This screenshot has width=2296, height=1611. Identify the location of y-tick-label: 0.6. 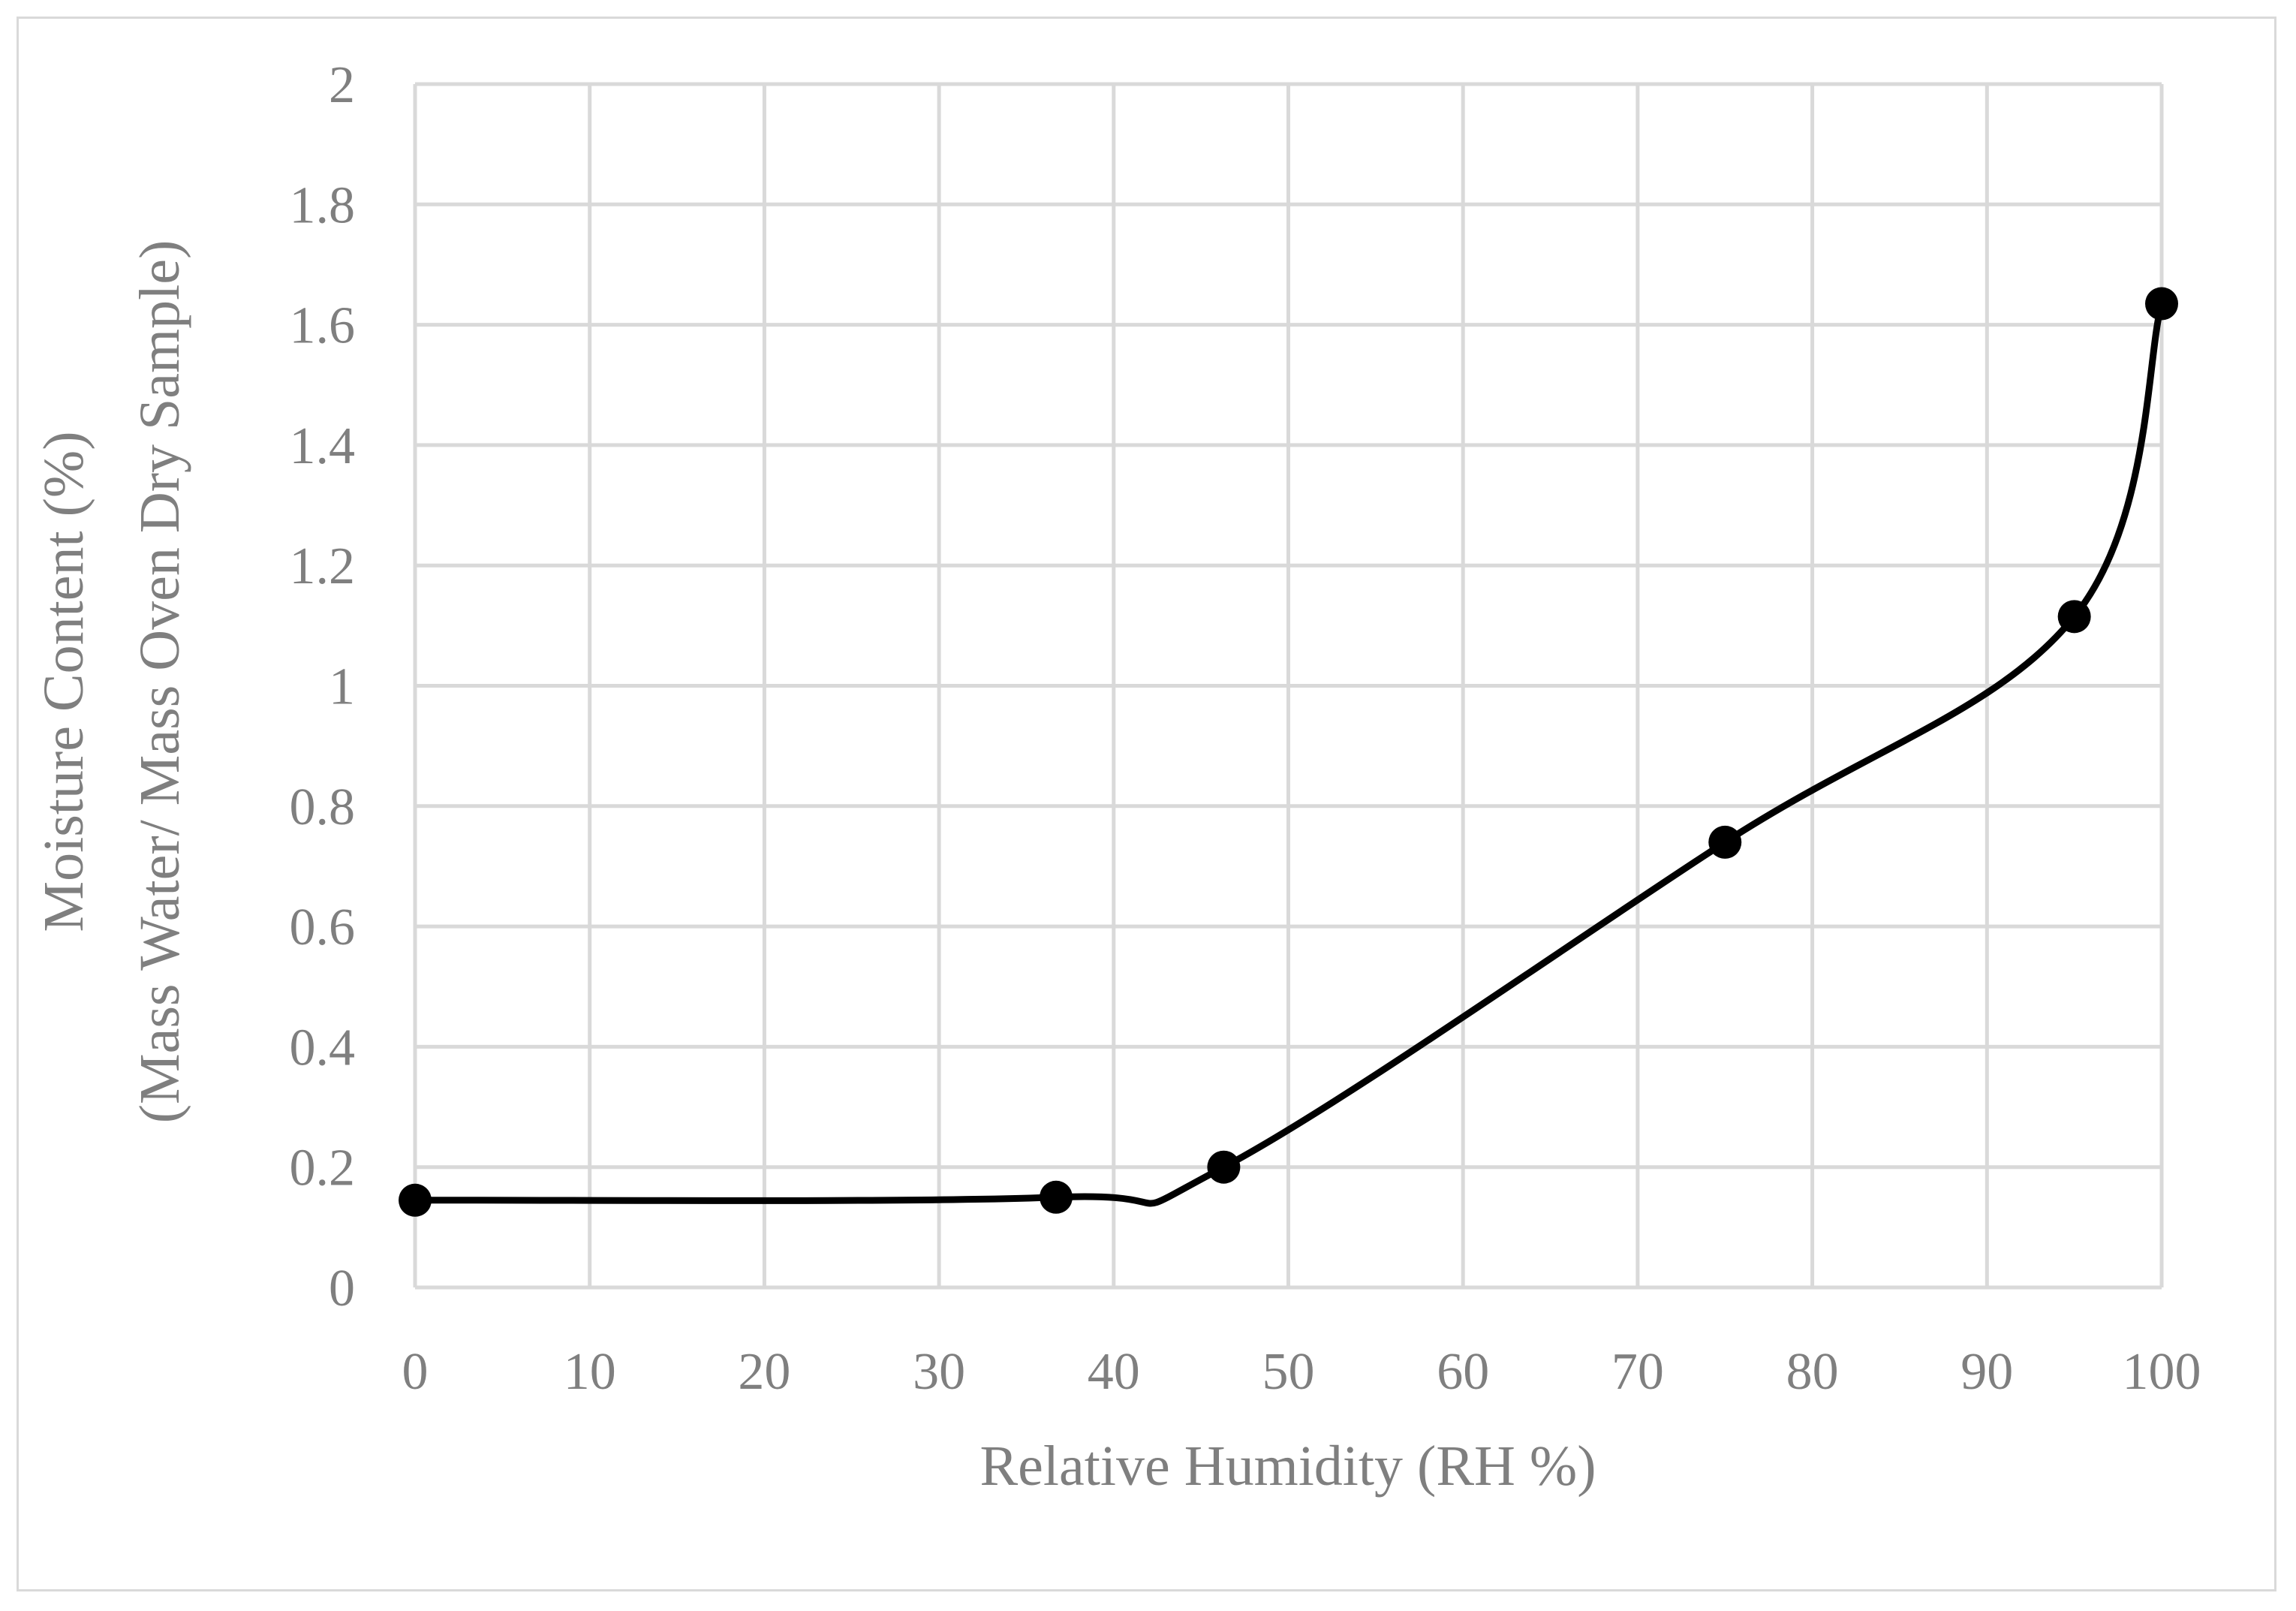
(323, 927).